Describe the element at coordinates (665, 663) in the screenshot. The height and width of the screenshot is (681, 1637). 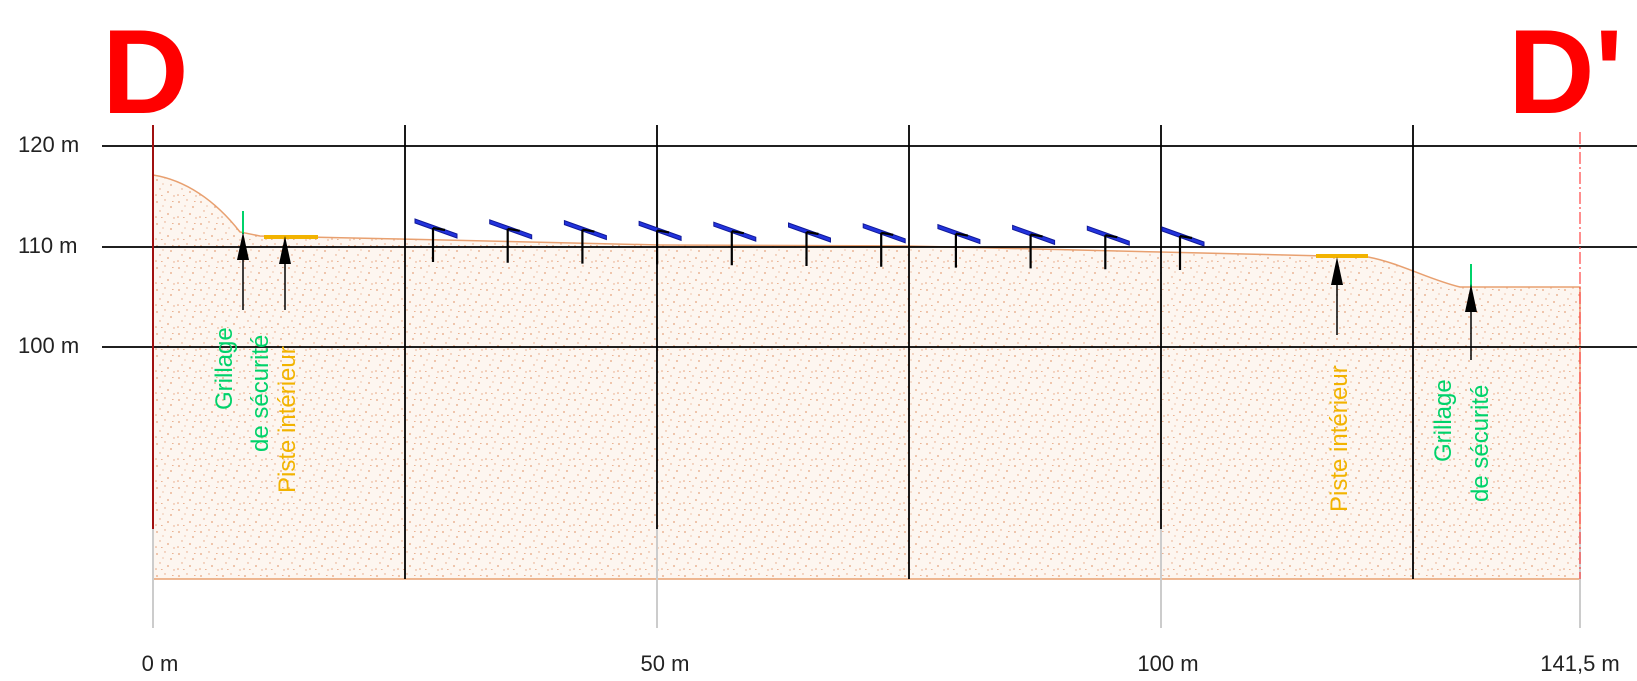
I see `distance-label-50: 50 m` at that location.